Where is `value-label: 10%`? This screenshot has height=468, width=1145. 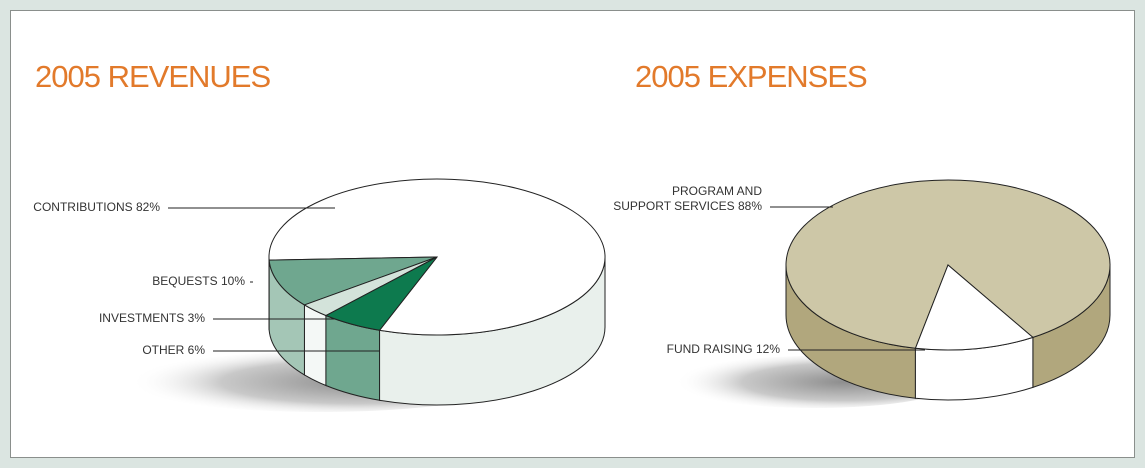 value-label: 10% is located at coordinates (232, 281).